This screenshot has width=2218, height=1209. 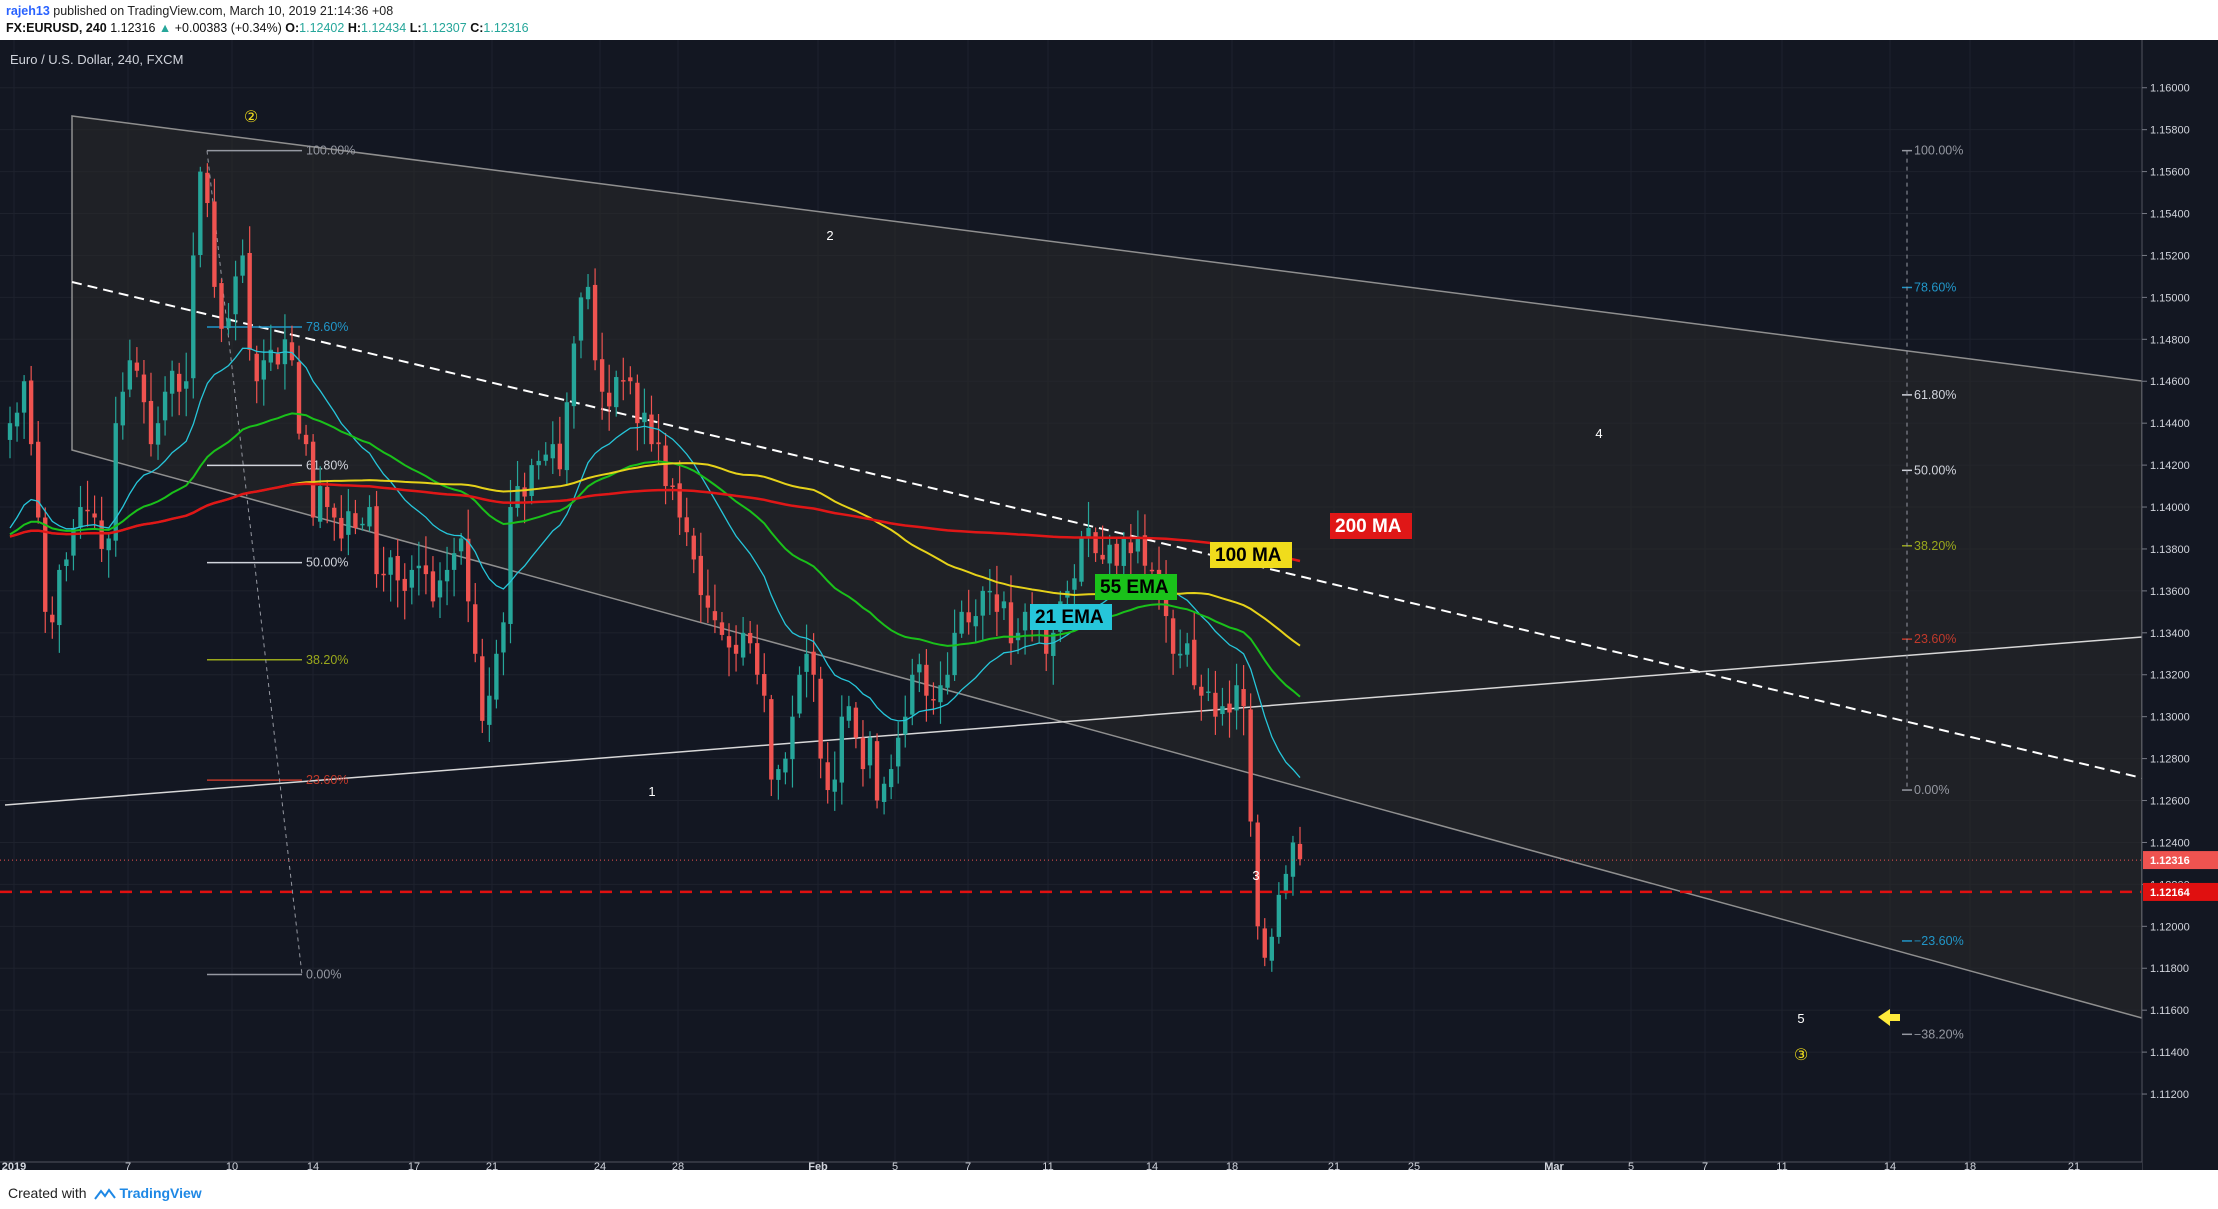 What do you see at coordinates (1109, 1189) in the screenshot?
I see `footer: Created with TradingView` at bounding box center [1109, 1189].